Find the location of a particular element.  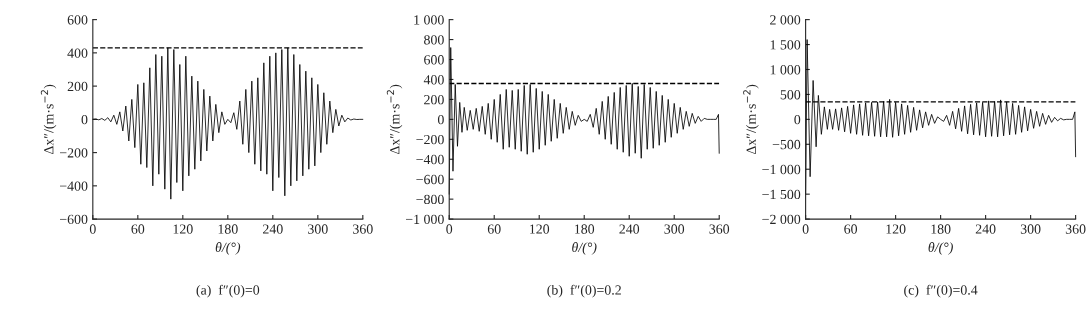

y-tick-label: 2 000 is located at coordinates (785, 20).